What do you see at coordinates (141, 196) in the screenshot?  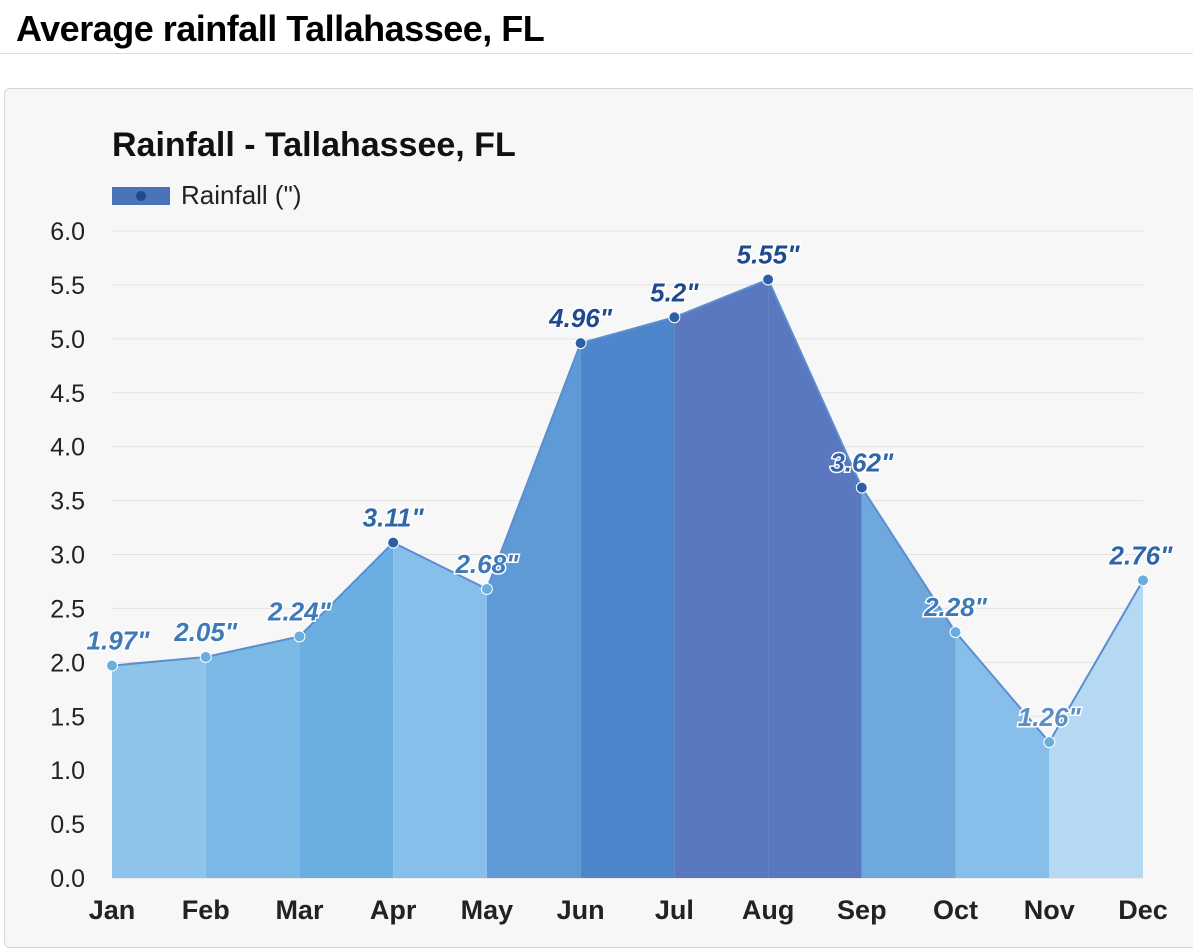 I see `legend-marker-icon` at bounding box center [141, 196].